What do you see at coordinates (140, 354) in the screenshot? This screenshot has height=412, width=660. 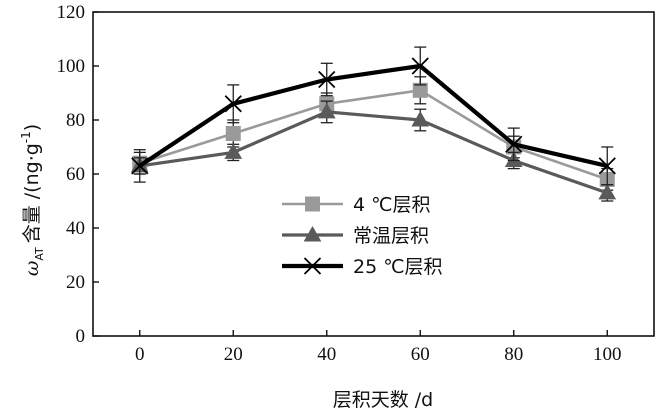 I see `x-tick-label: 0` at bounding box center [140, 354].